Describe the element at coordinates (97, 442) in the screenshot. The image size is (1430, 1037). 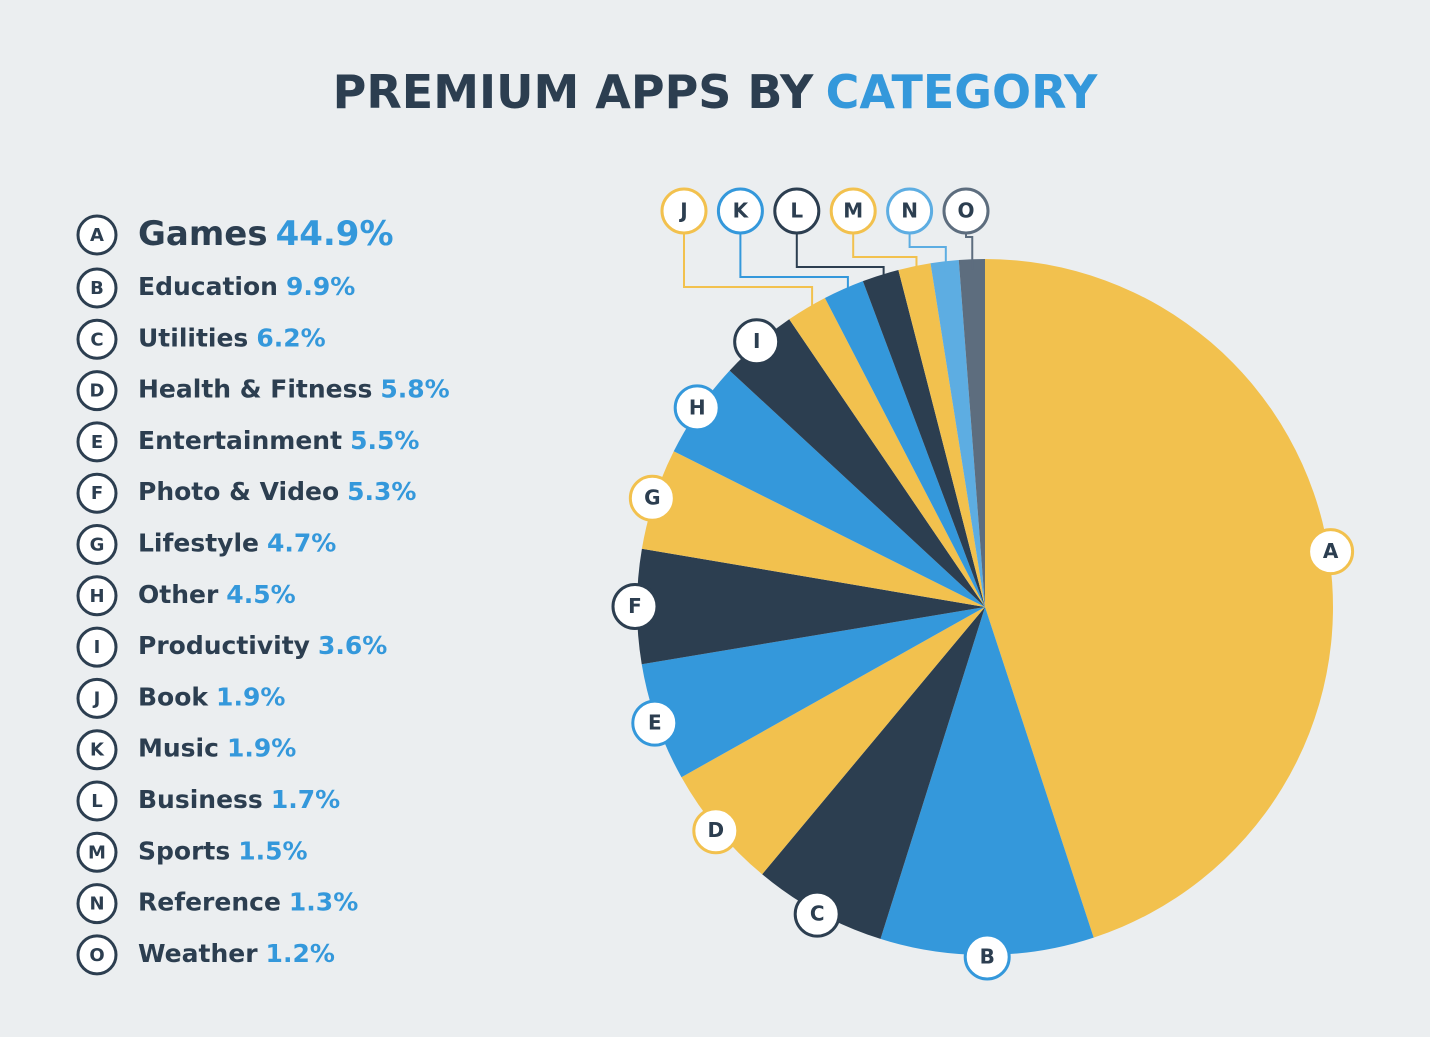
I see `letter-label: E` at that location.